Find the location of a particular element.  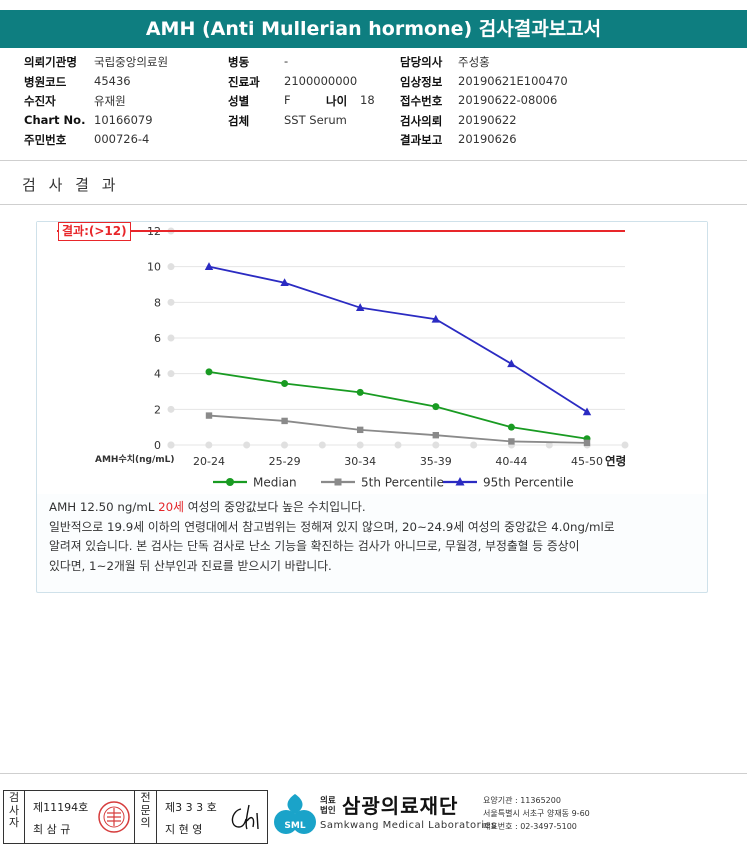

info-label: 진료과 is located at coordinates (244, 81).